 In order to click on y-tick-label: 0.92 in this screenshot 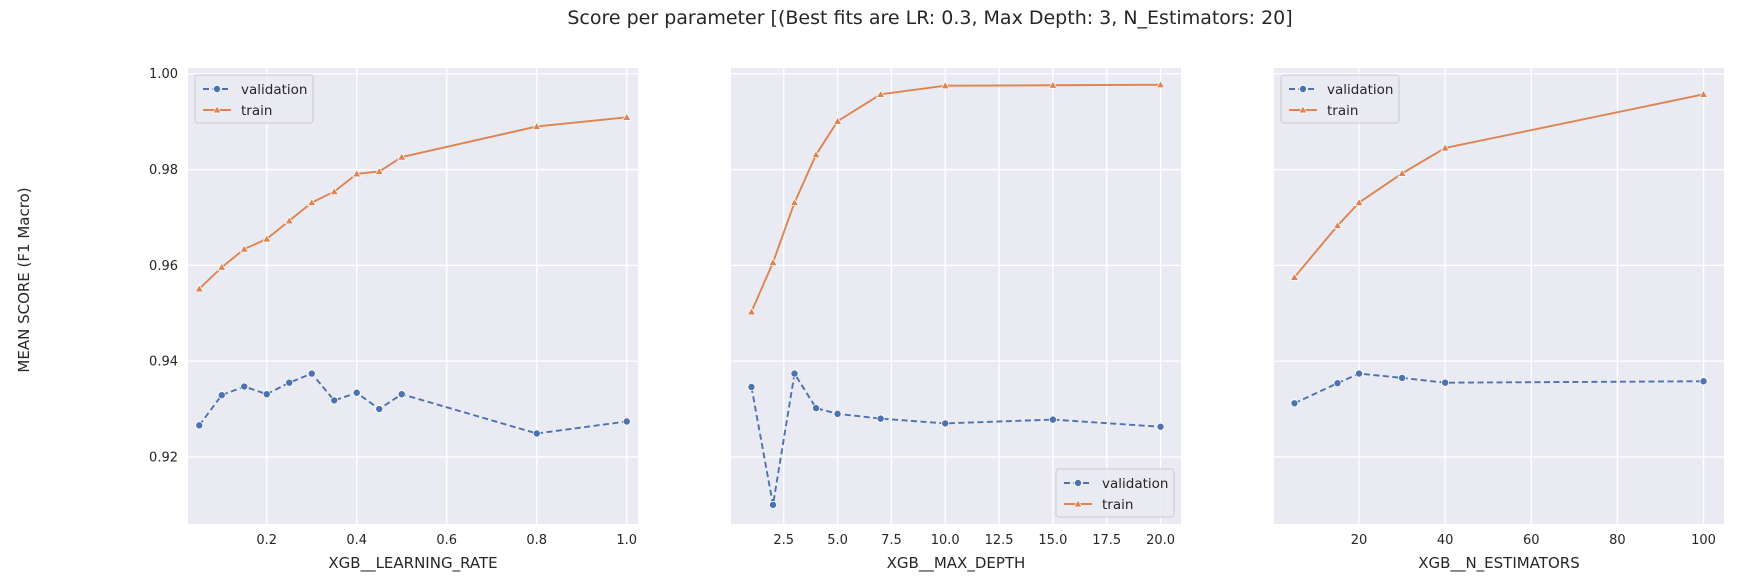, I will do `click(163, 457)`.